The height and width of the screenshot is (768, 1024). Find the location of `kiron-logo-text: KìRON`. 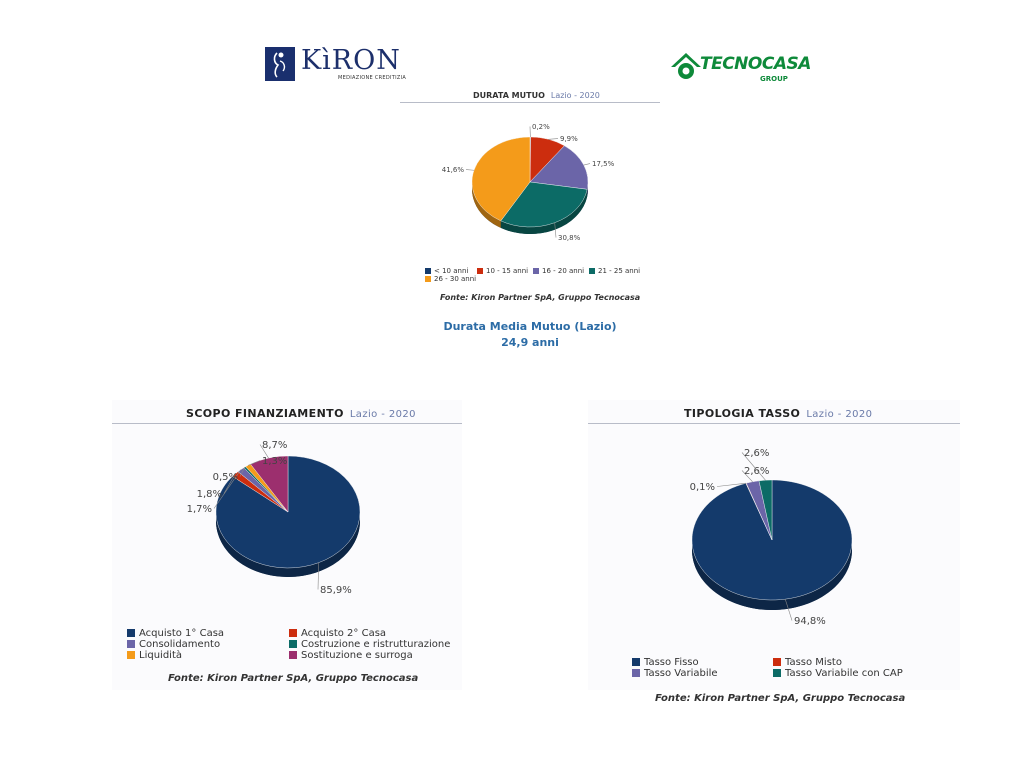

kiron-logo-text: KìRON is located at coordinates (351, 60).